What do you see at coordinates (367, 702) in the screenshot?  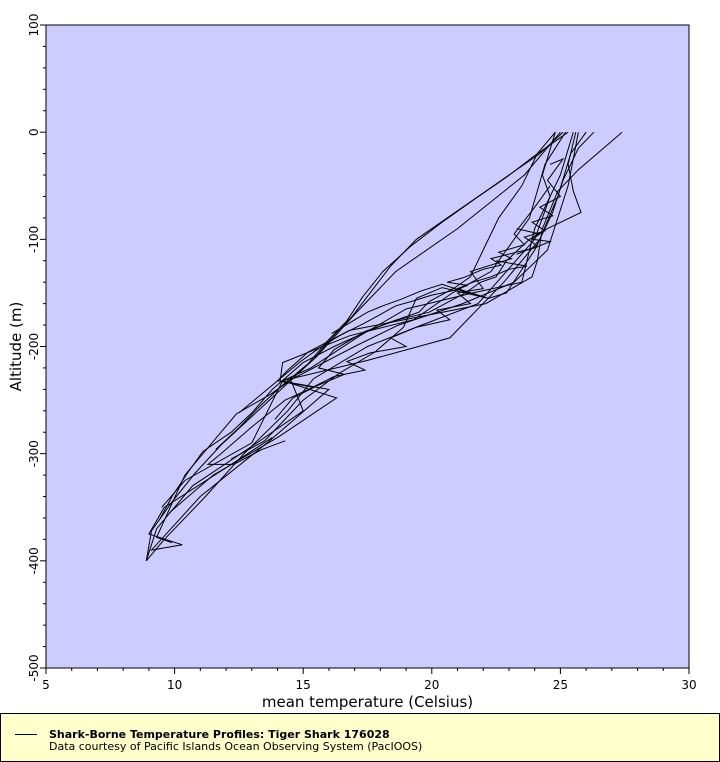 I see `x-axis-title: mean temperature (Celsius)` at bounding box center [367, 702].